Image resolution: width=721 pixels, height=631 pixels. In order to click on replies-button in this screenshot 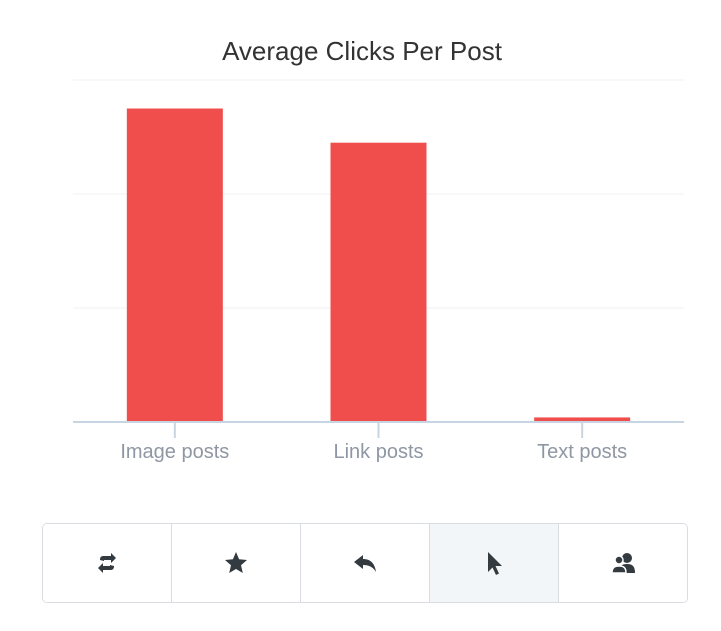, I will do `click(365, 563)`.